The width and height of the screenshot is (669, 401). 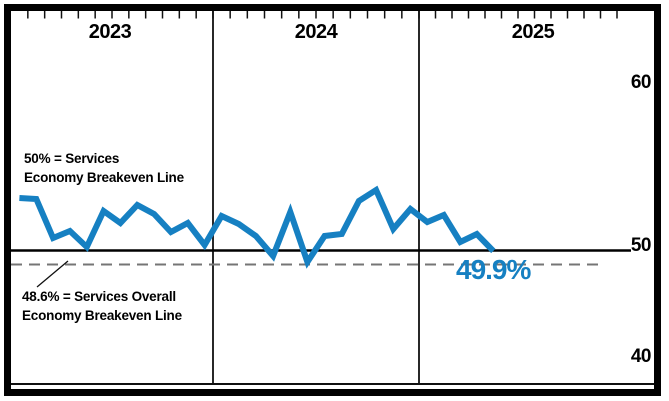 What do you see at coordinates (533, 32) in the screenshot?
I see `year-label-2025: 2025` at bounding box center [533, 32].